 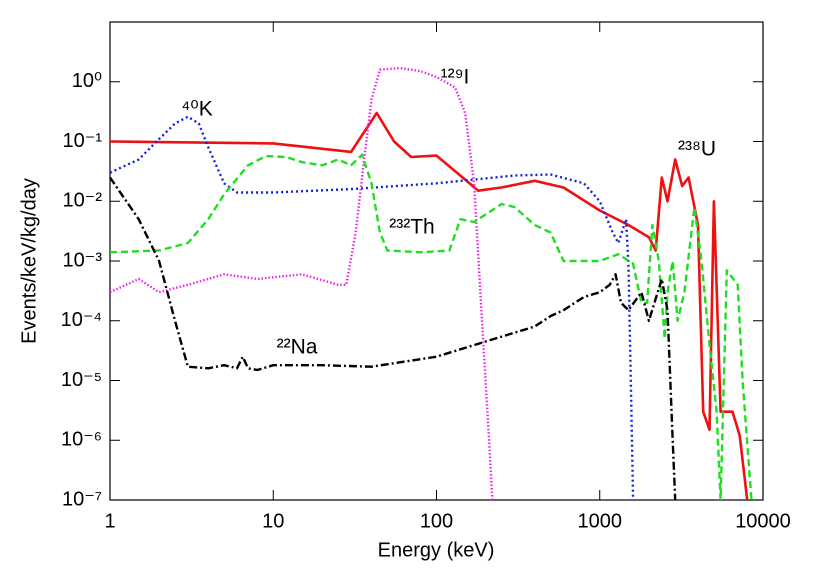 What do you see at coordinates (273, 521) in the screenshot?
I see `x-tick-label: 10` at bounding box center [273, 521].